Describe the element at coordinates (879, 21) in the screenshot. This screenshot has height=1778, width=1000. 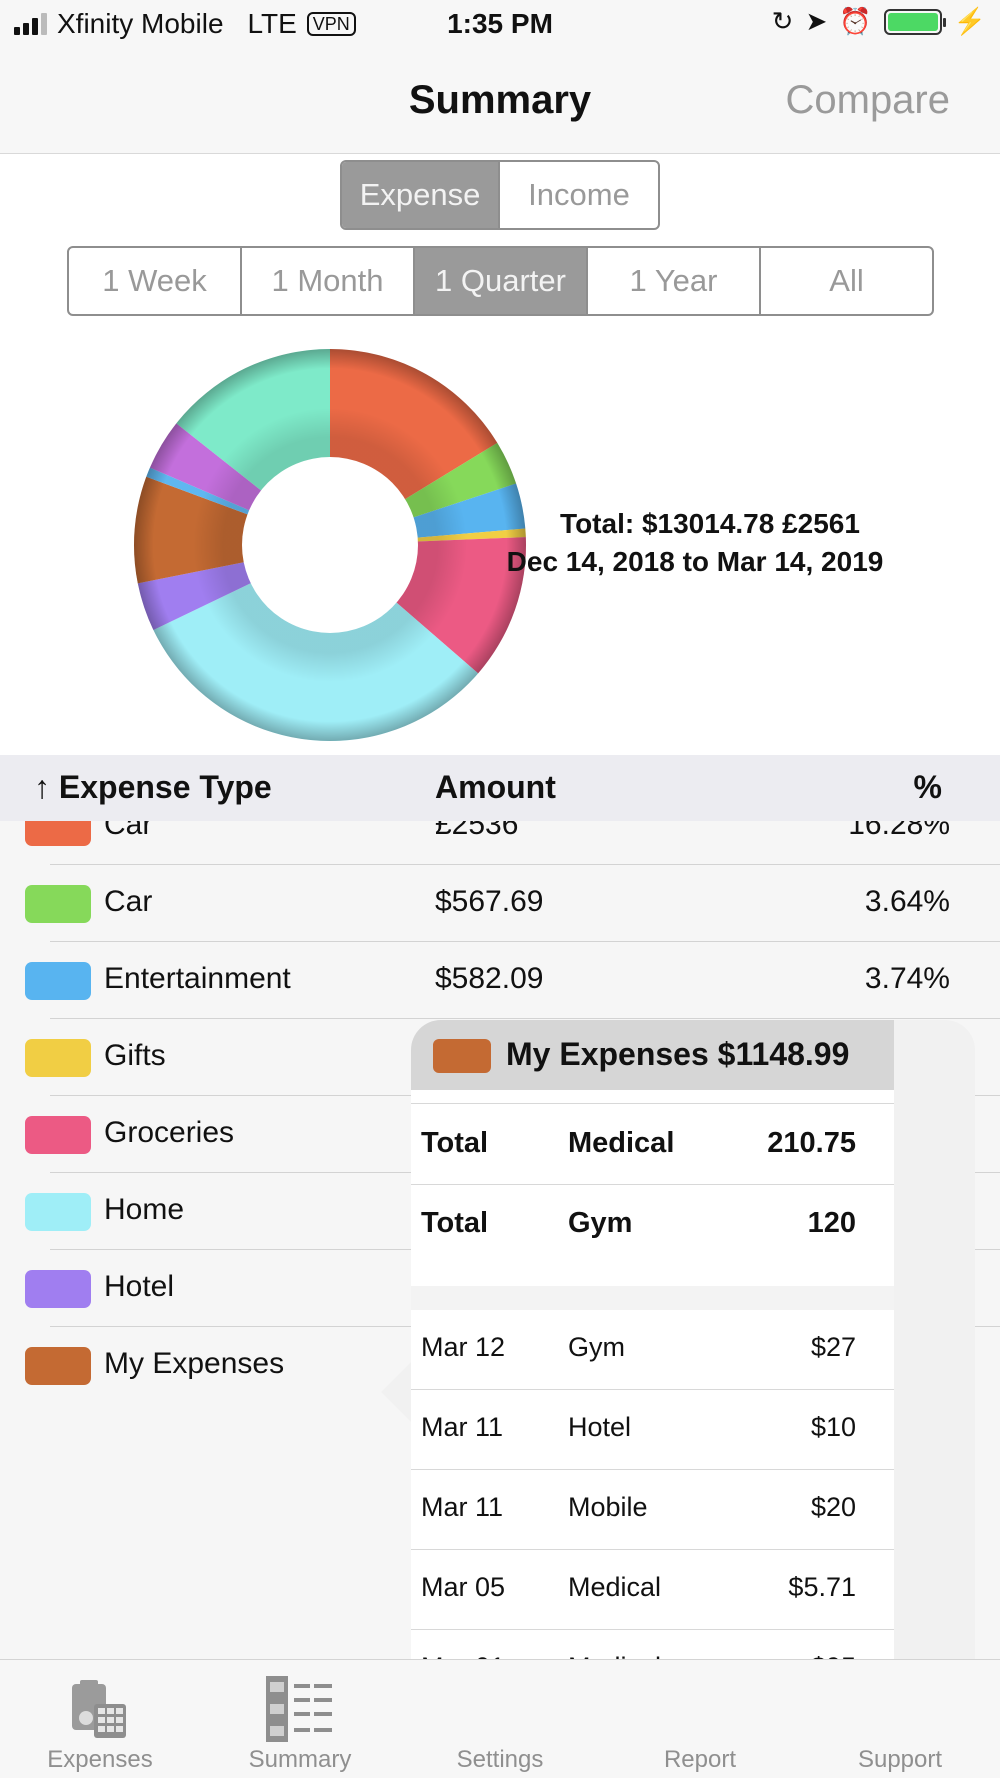
I see `status-right: ↻ ➤ ⏰ ⚡` at that location.